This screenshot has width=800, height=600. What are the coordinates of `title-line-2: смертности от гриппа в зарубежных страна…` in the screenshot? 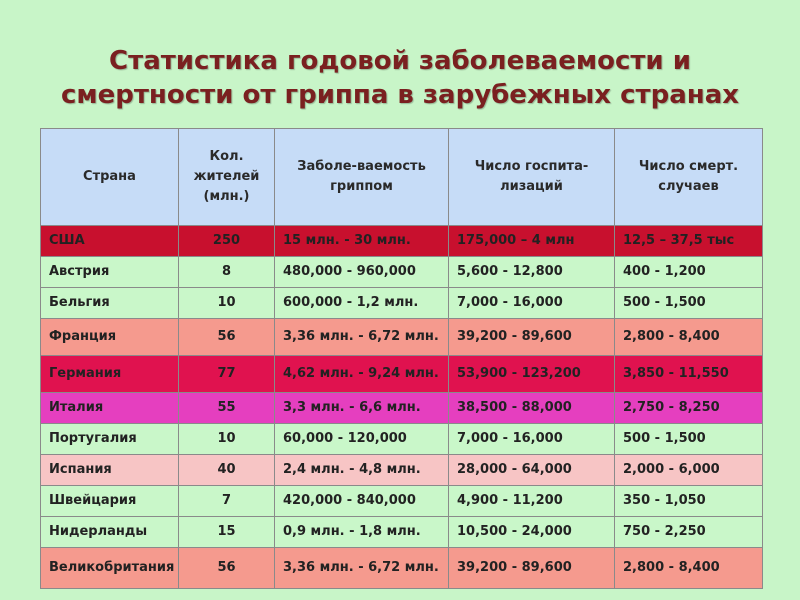 It's located at (400, 95).